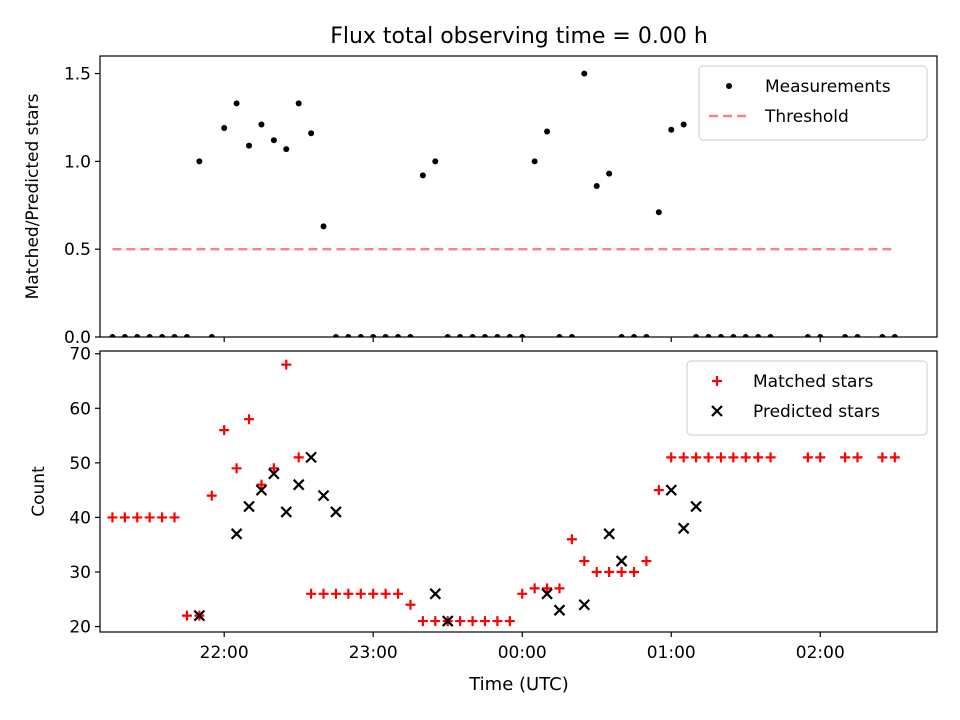 The width and height of the screenshot is (960, 720). What do you see at coordinates (39, 491) in the screenshot?
I see `y-axis-label: Count` at bounding box center [39, 491].